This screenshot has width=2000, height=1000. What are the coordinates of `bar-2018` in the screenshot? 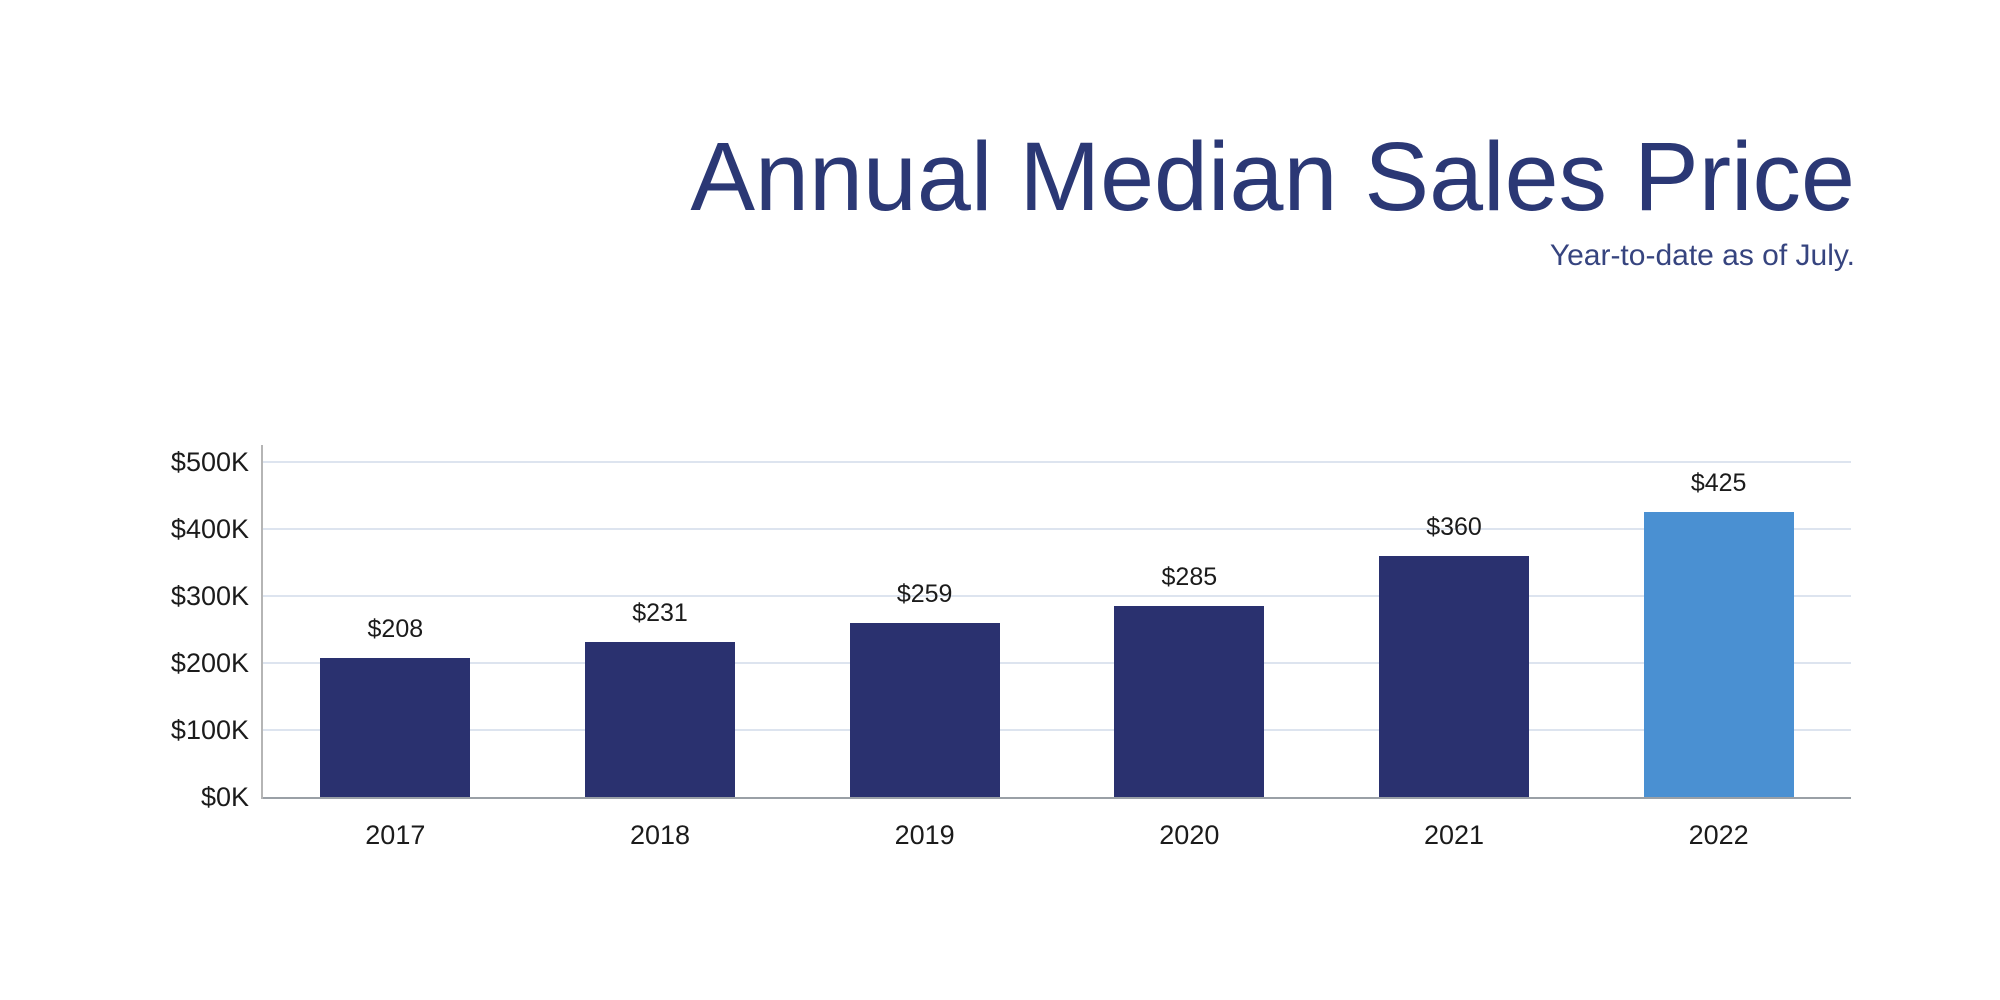 It's located at (660, 719).